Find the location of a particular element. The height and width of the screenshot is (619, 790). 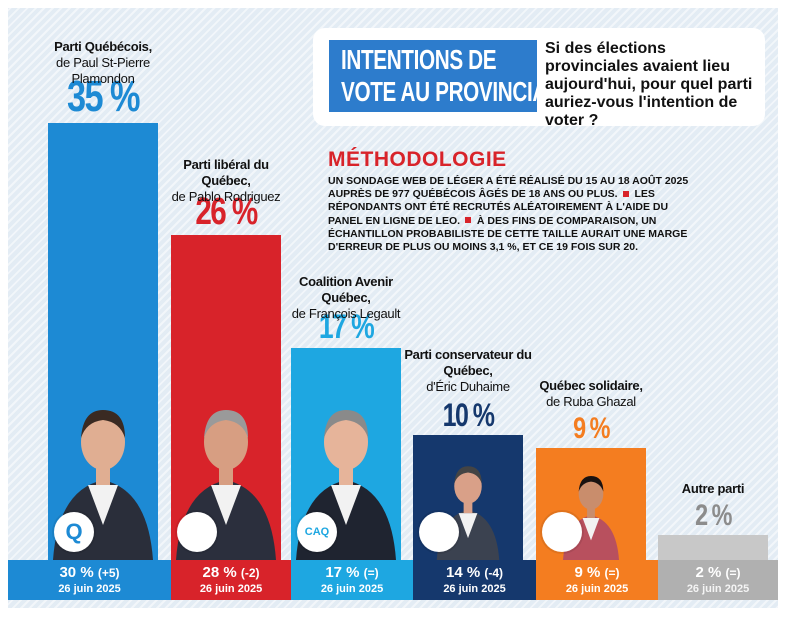

previous-percent: 2 % (=) is located at coordinates (718, 571).